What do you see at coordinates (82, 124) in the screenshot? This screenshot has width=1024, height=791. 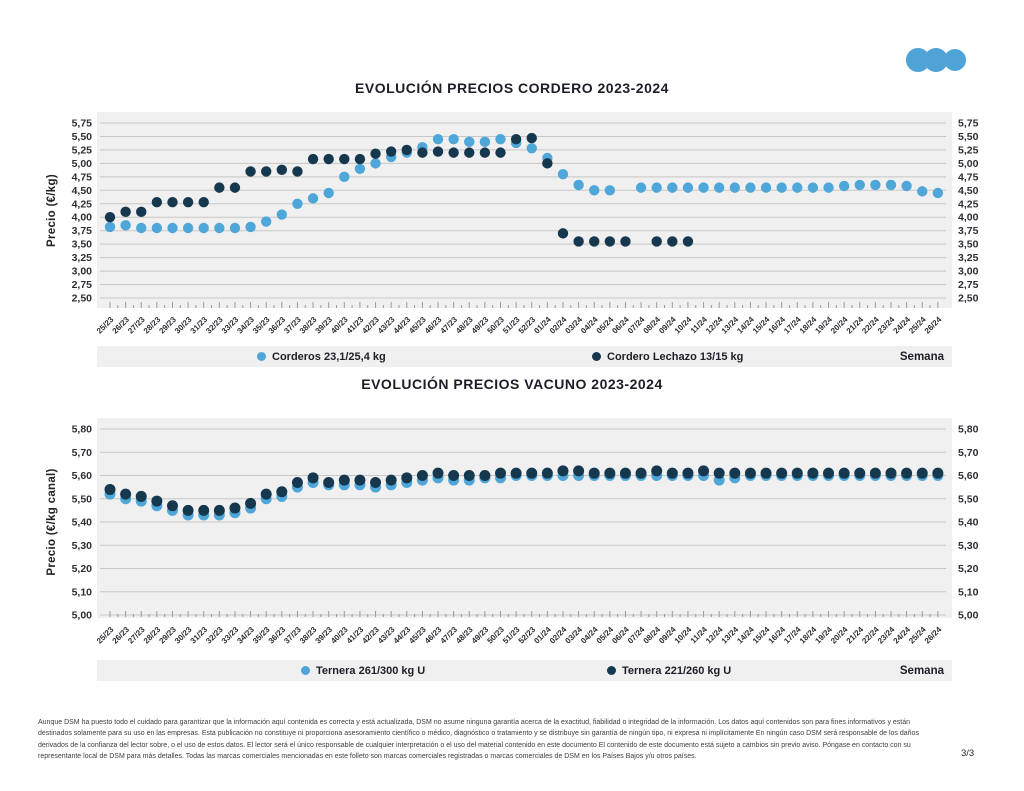 I see `y-tick-label-left: 5,75` at bounding box center [82, 124].